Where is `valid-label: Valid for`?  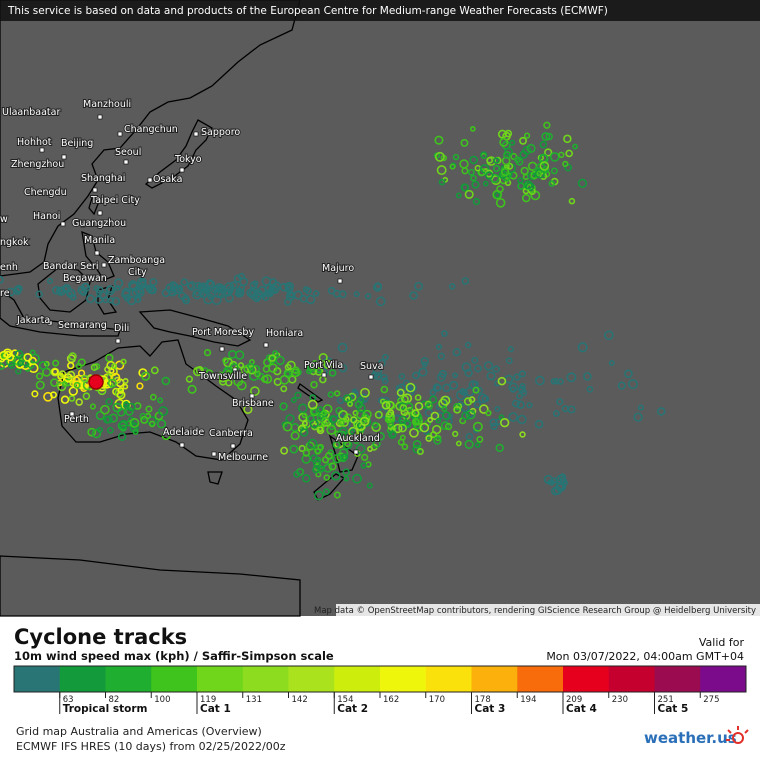
valid-label: Valid for is located at coordinates (722, 642).